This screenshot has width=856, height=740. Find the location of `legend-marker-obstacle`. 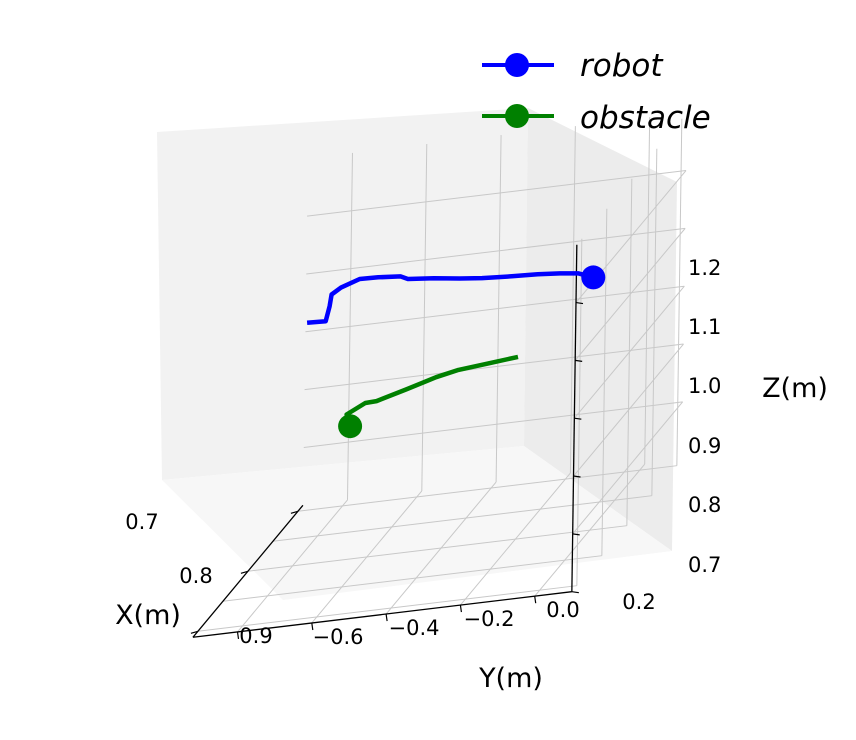

legend-marker-obstacle is located at coordinates (517, 116).